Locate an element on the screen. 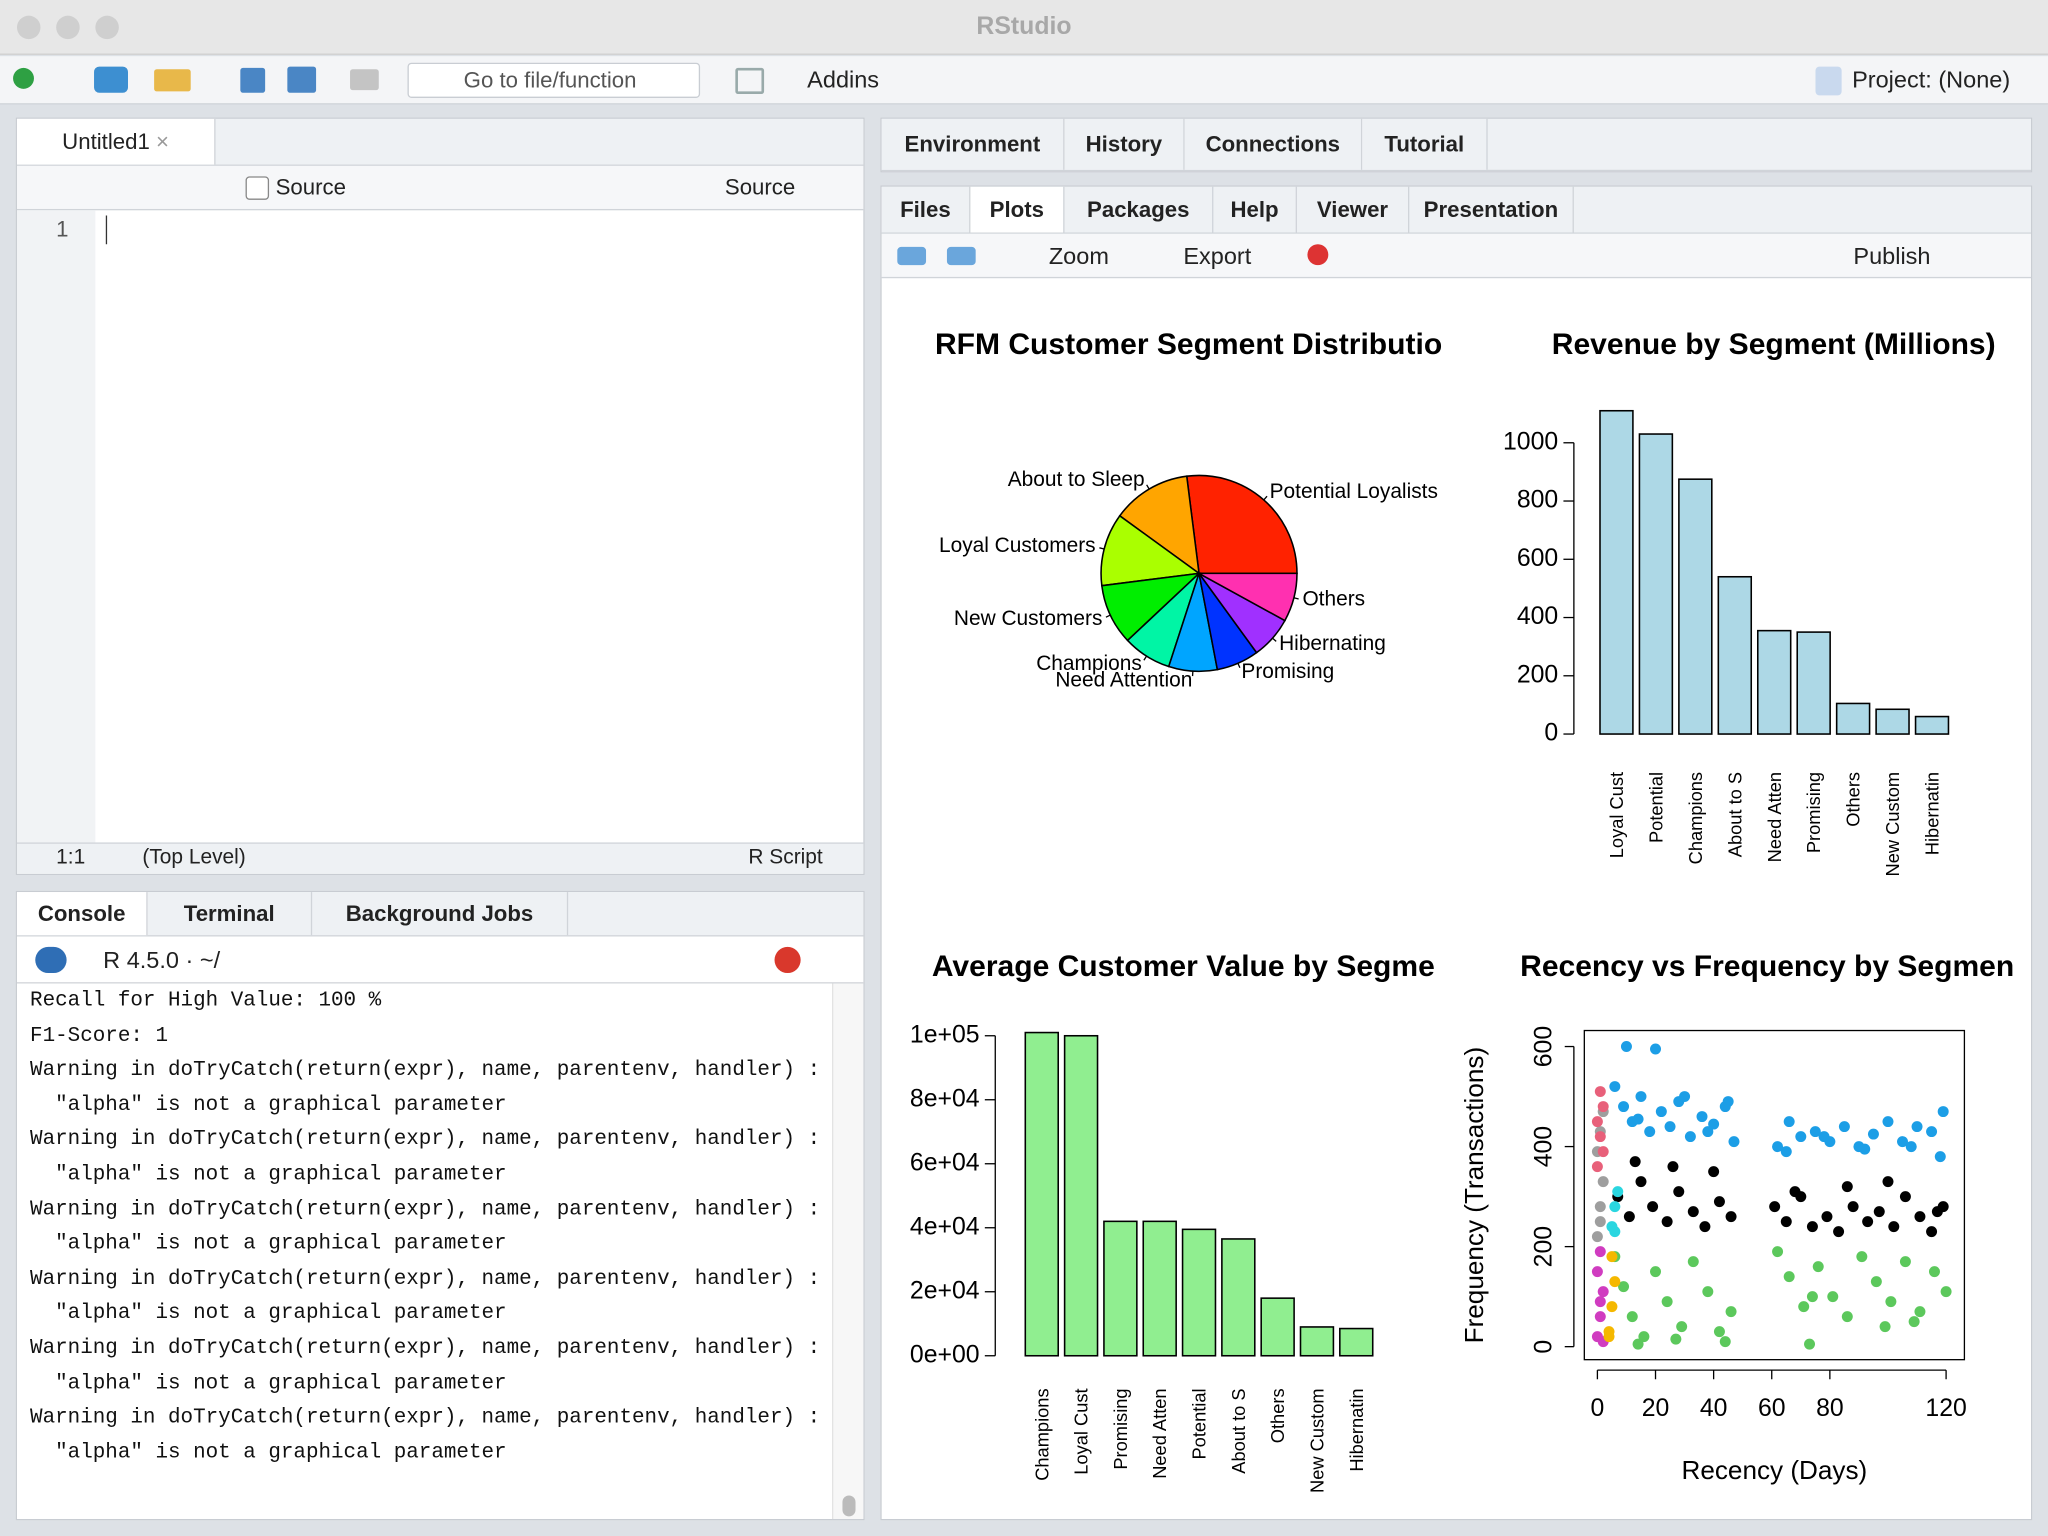 The height and width of the screenshot is (1536, 2048). plot-title: Revenue by Segment (Millions) is located at coordinates (1774, 344).